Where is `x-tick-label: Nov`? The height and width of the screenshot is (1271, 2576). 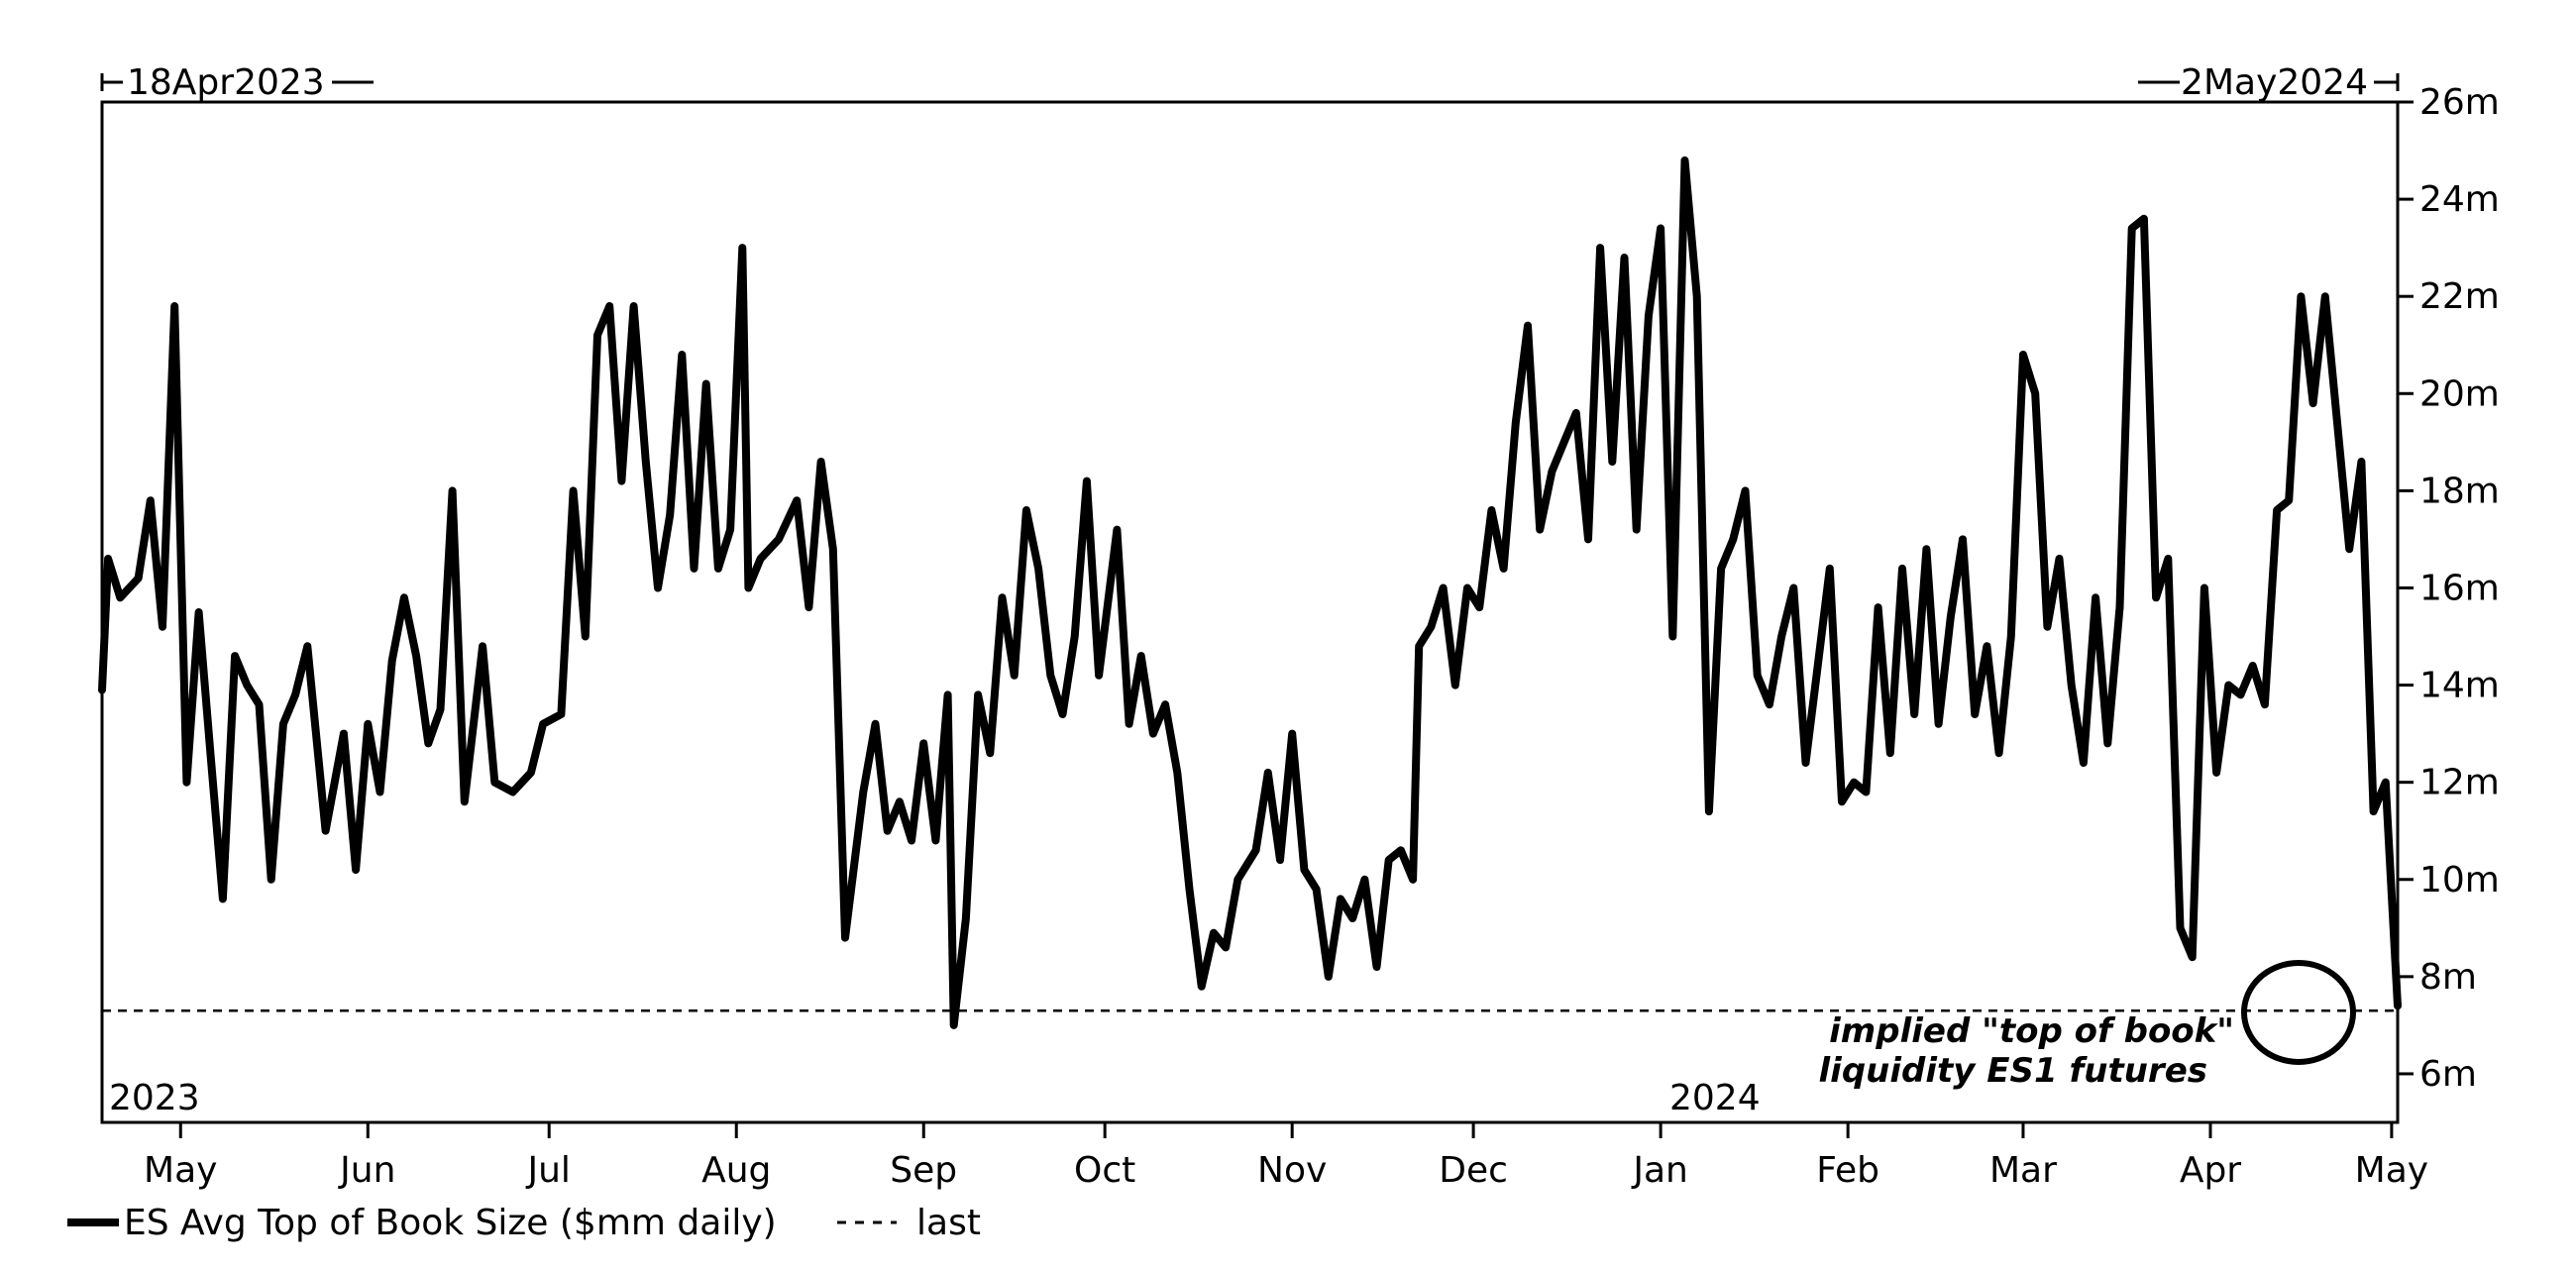
x-tick-label: Nov is located at coordinates (1292, 1171).